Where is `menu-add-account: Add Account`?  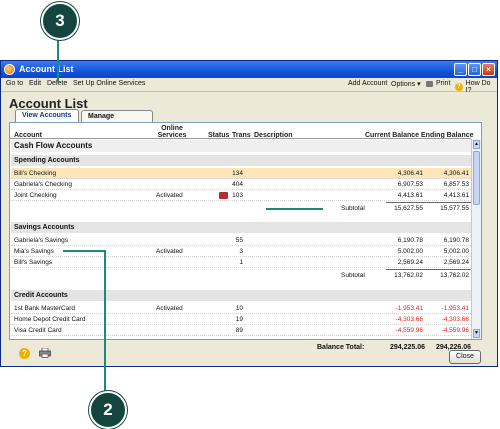
menu-add-account: Add Account is located at coordinates (368, 83).